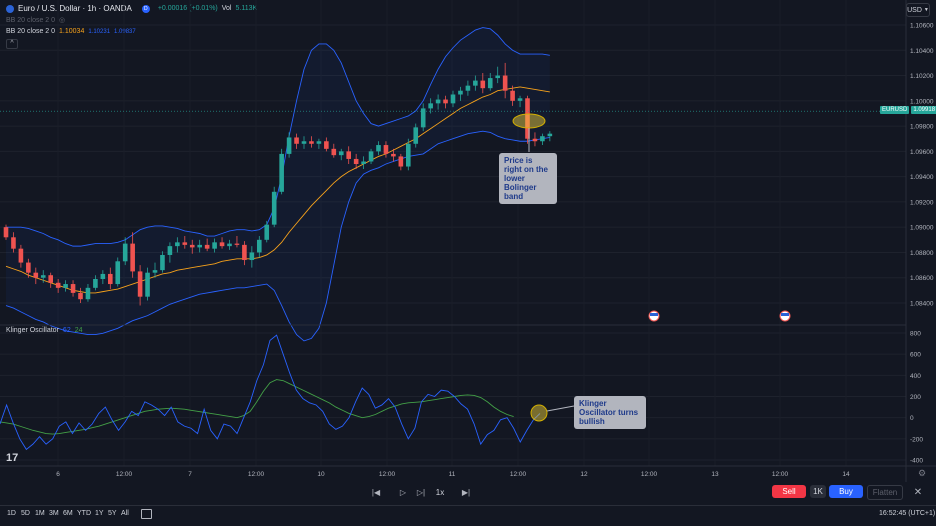 Image resolution: width=936 pixels, height=526 pixels. What do you see at coordinates (112, 513) in the screenshot?
I see `timeframe-5y: 5Y` at bounding box center [112, 513].